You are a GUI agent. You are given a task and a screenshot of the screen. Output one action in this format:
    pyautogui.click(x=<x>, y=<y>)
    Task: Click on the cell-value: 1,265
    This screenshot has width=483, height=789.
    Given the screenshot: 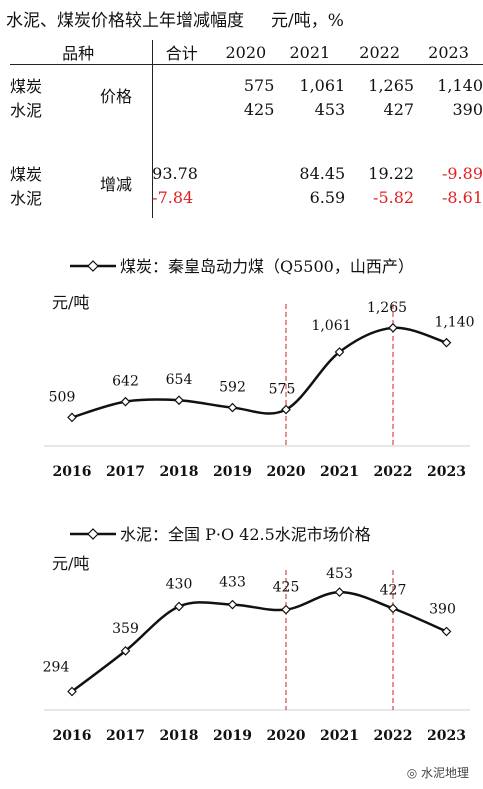 What is the action you would take?
    pyautogui.click(x=391, y=85)
    